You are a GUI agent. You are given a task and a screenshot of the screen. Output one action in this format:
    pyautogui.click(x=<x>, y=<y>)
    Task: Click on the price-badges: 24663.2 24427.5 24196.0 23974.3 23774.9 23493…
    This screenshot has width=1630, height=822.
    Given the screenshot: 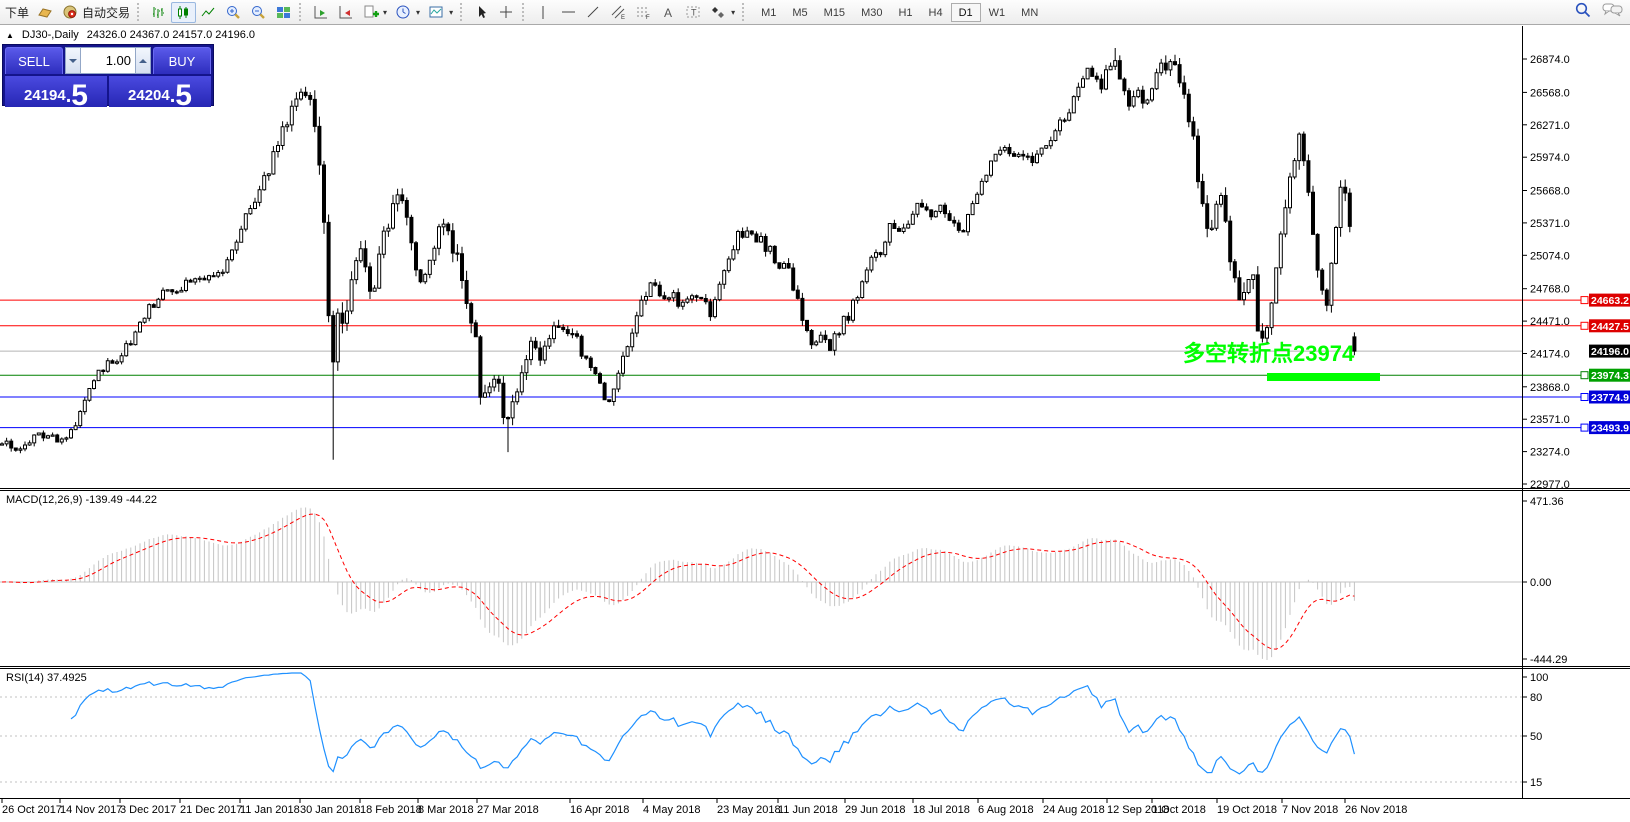 What is the action you would take?
    pyautogui.click(x=1605, y=364)
    